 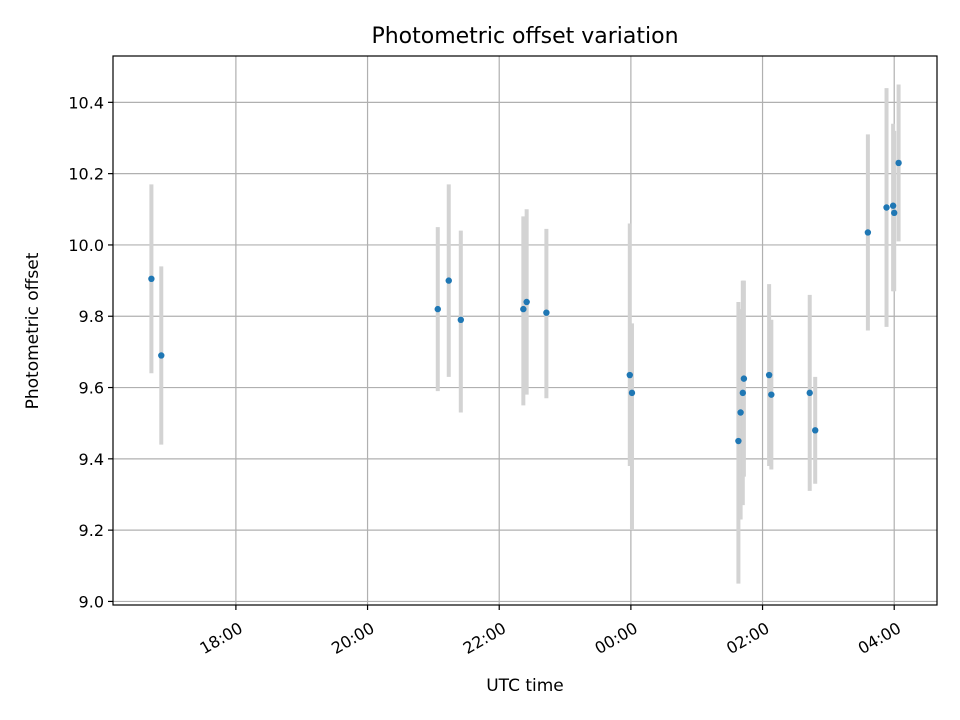 What do you see at coordinates (91, 316) in the screenshot?
I see `y-tick-label: 9.8` at bounding box center [91, 316].